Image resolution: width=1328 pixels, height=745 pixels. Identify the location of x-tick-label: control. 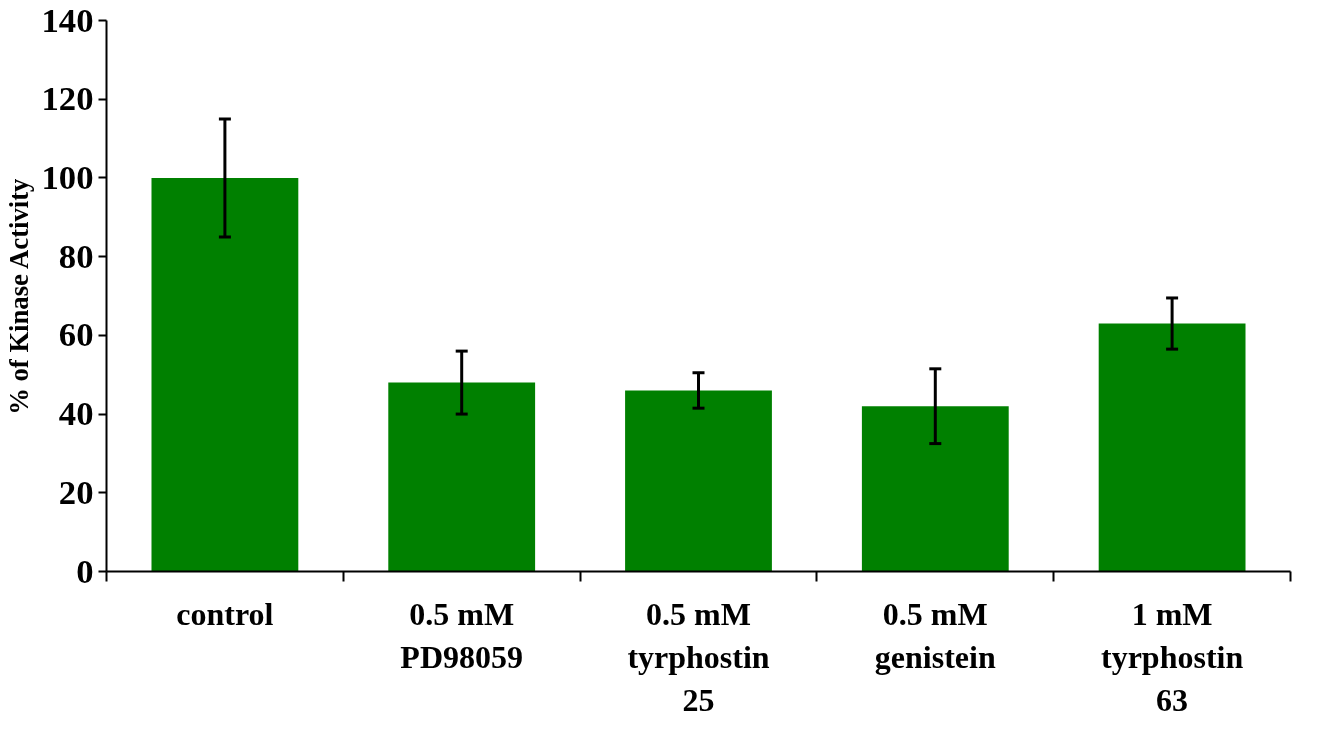
(225, 613).